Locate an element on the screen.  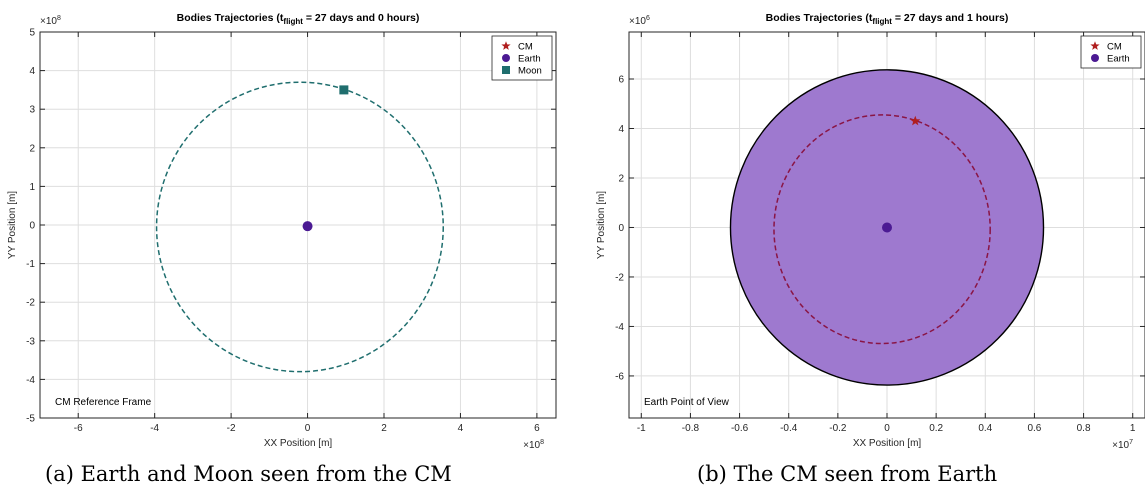
y-tick-label: 1 is located at coordinates (32, 187).